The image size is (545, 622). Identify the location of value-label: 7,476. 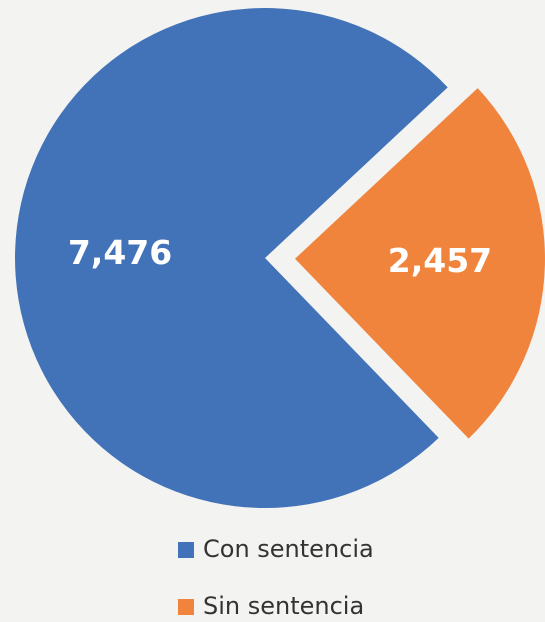
(120, 252).